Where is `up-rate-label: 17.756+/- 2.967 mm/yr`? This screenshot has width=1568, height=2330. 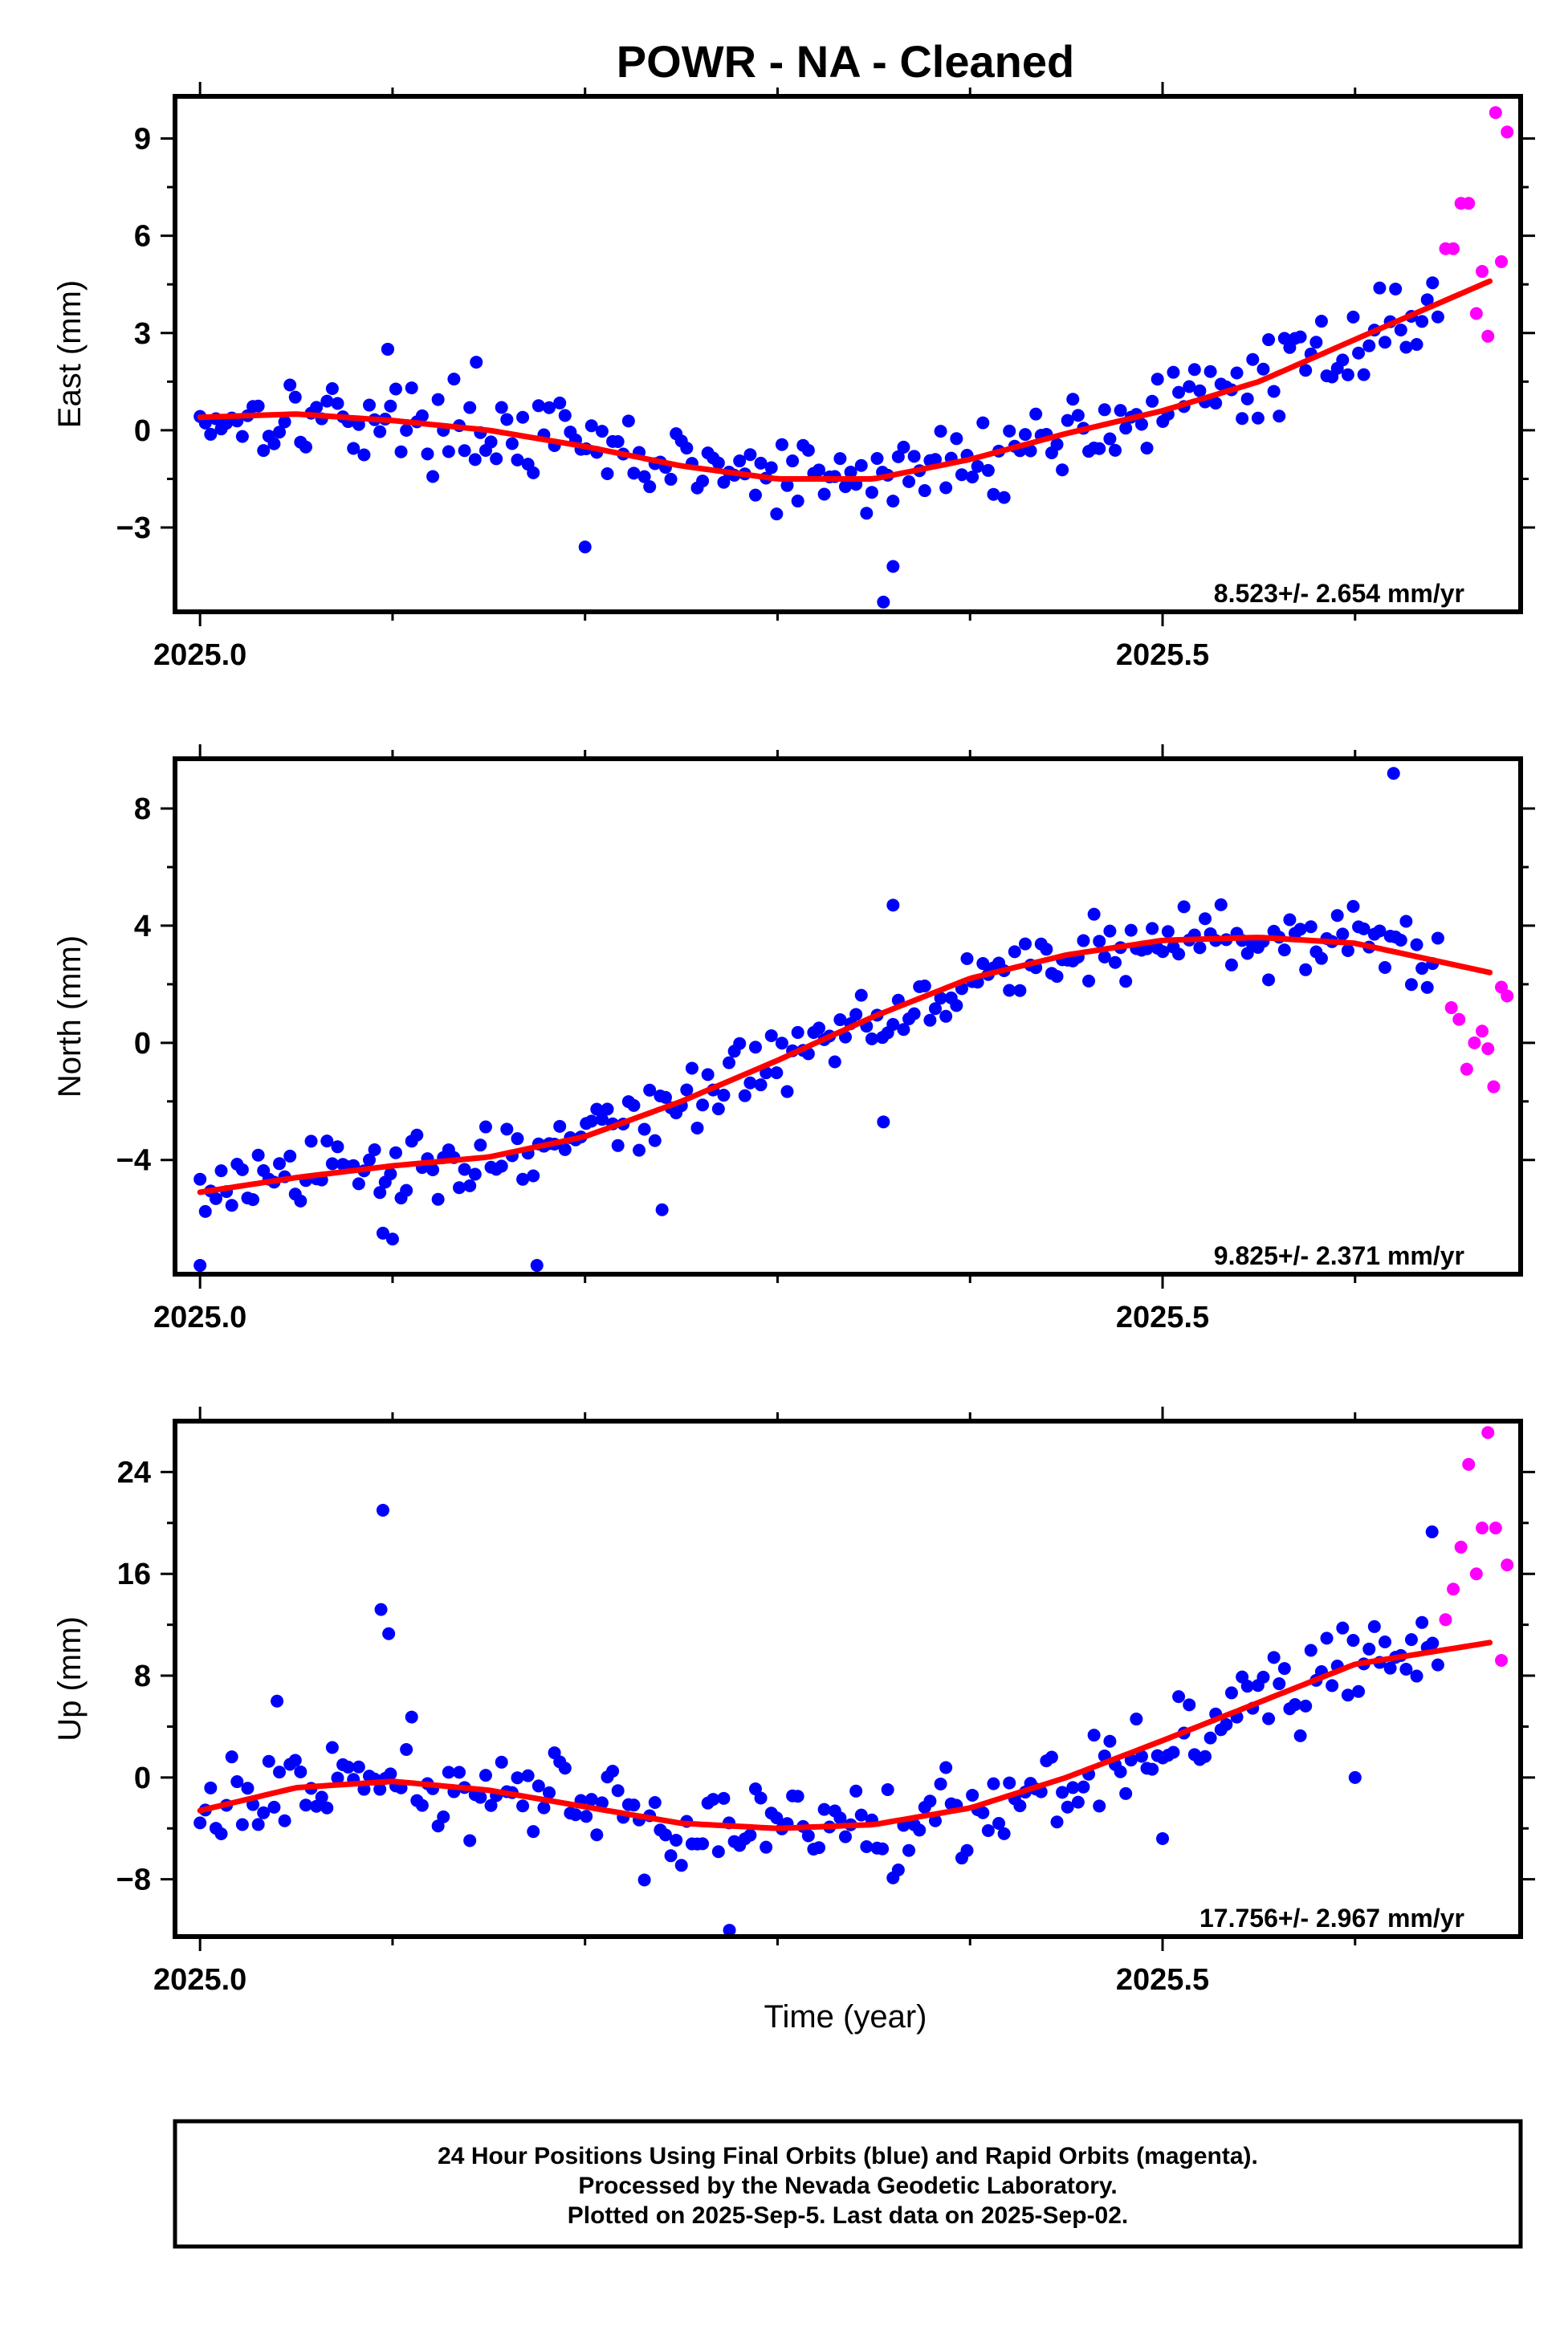
up-rate-label: 17.756+/- 2.967 mm/yr is located at coordinates (1331, 1918).